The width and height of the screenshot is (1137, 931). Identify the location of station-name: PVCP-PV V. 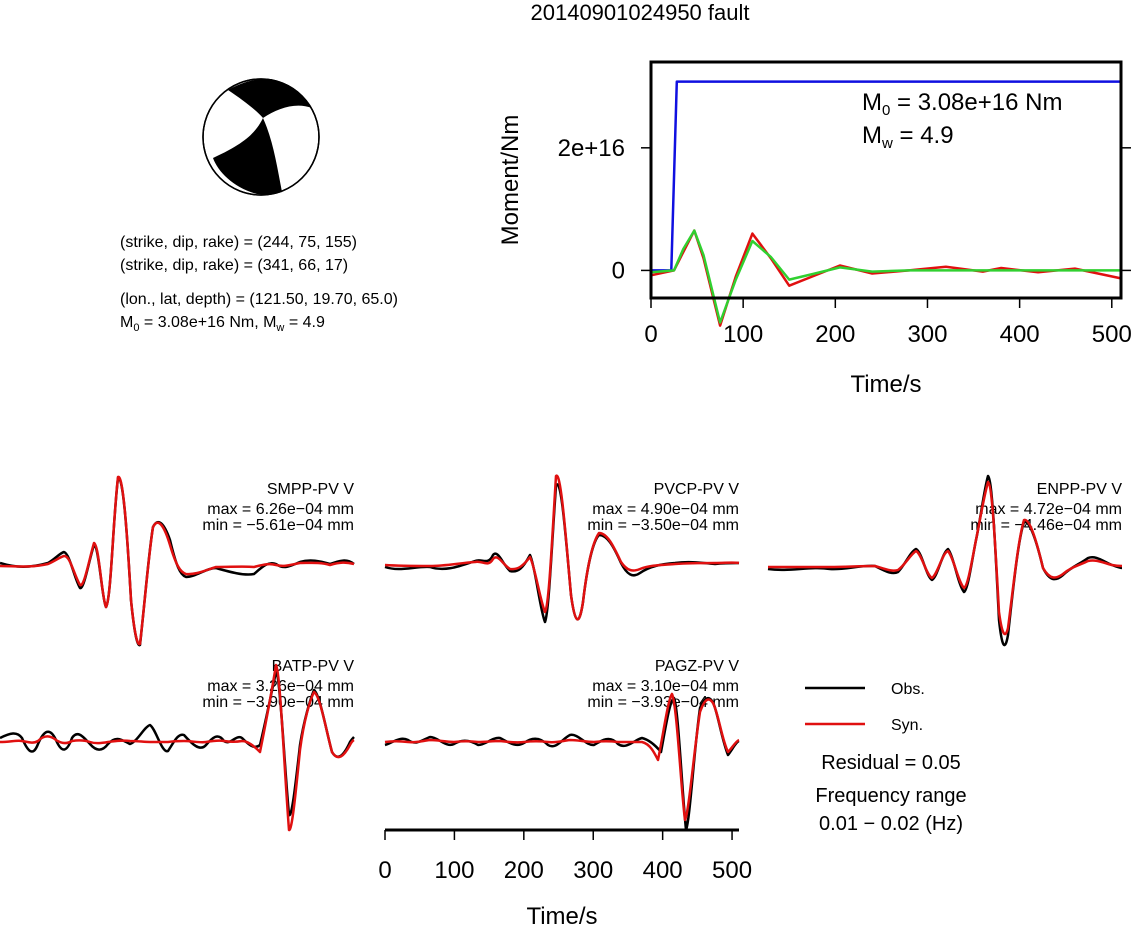
(697, 489).